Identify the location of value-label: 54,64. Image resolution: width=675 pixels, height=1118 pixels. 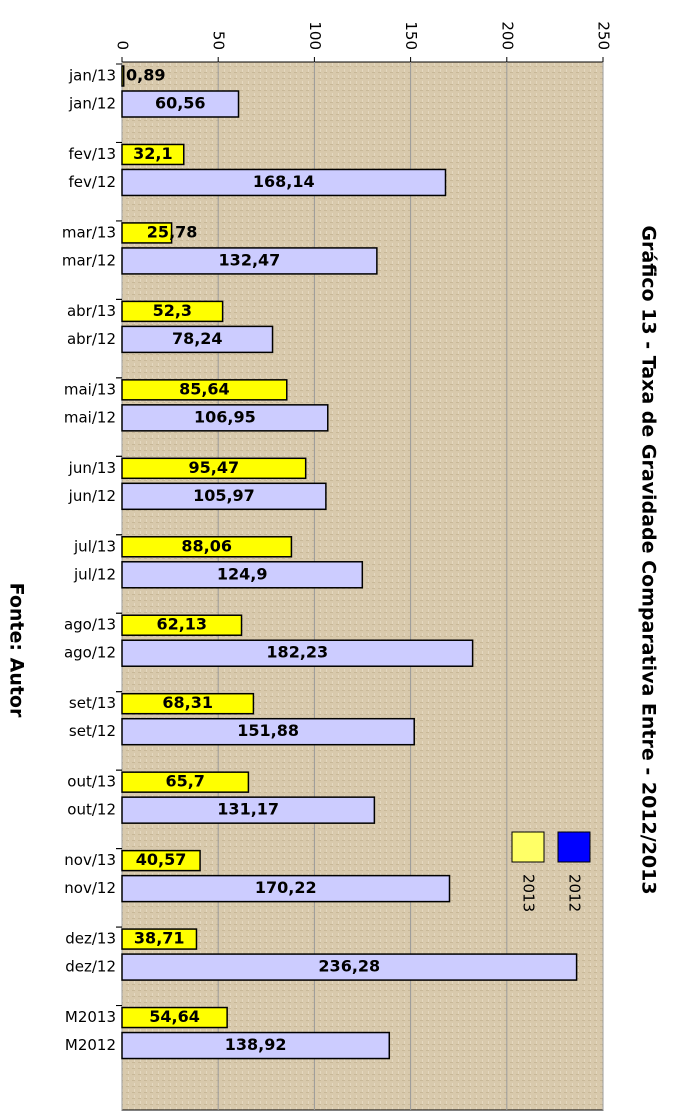
(174, 1016).